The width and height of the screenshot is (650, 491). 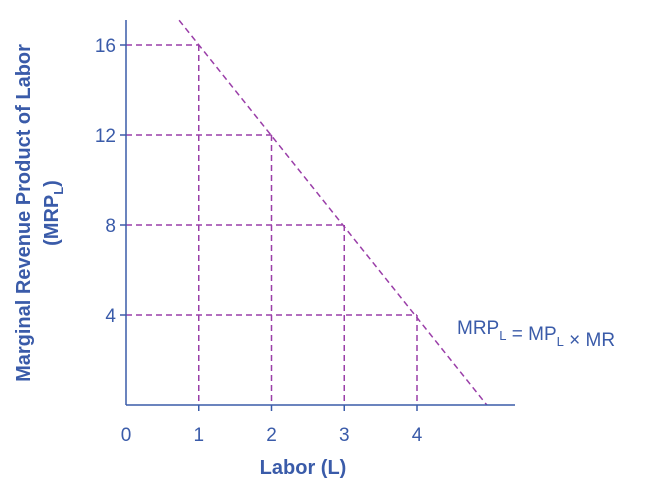 What do you see at coordinates (105, 46) in the screenshot?
I see `y-tick-label-16: 16` at bounding box center [105, 46].